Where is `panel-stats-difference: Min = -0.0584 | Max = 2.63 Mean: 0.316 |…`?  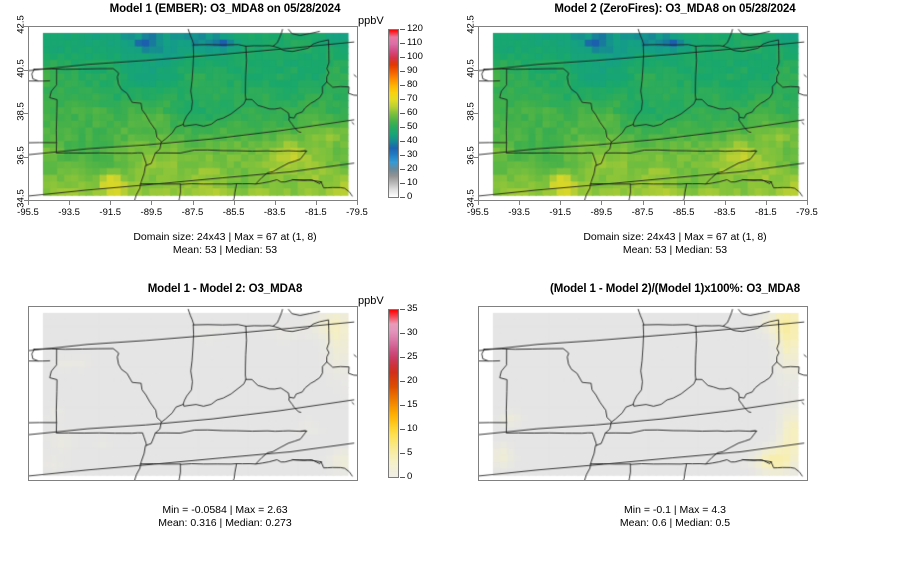
panel-stats-difference: Min = -0.0584 | Max = 2.63 Mean: 0.316 |… is located at coordinates (225, 516).